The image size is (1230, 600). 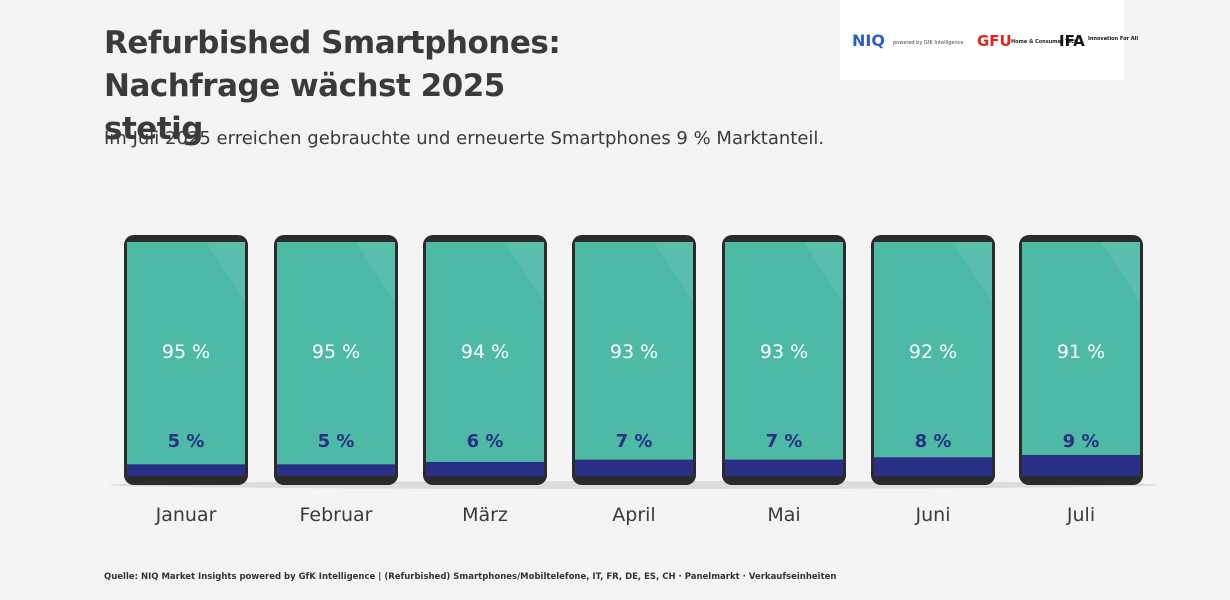 I want to click on logo: Innovation For All, so click(x=1113, y=39).